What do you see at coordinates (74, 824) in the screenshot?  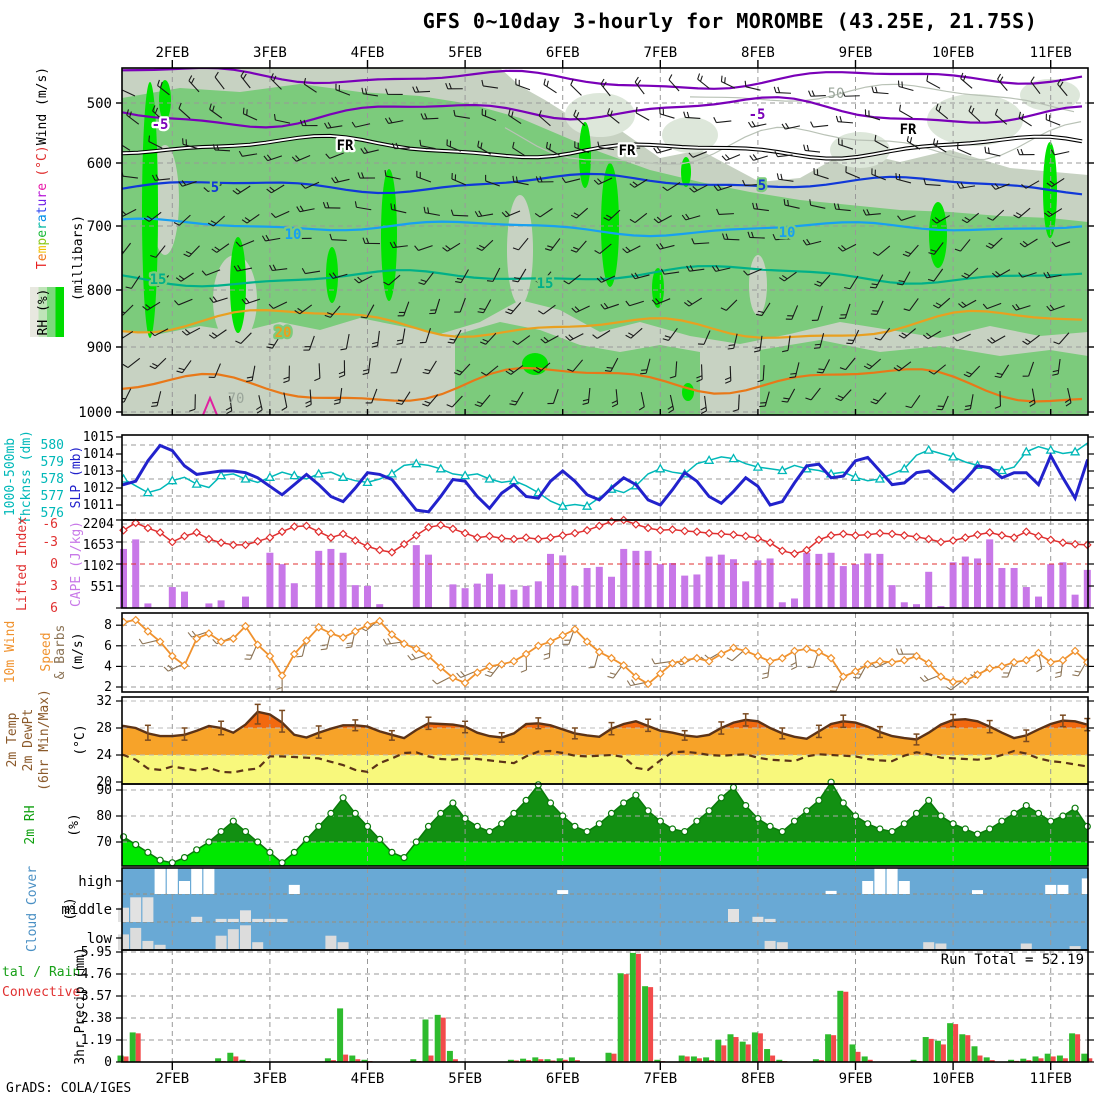 I see `rh-unit-title: (%)` at bounding box center [74, 824].